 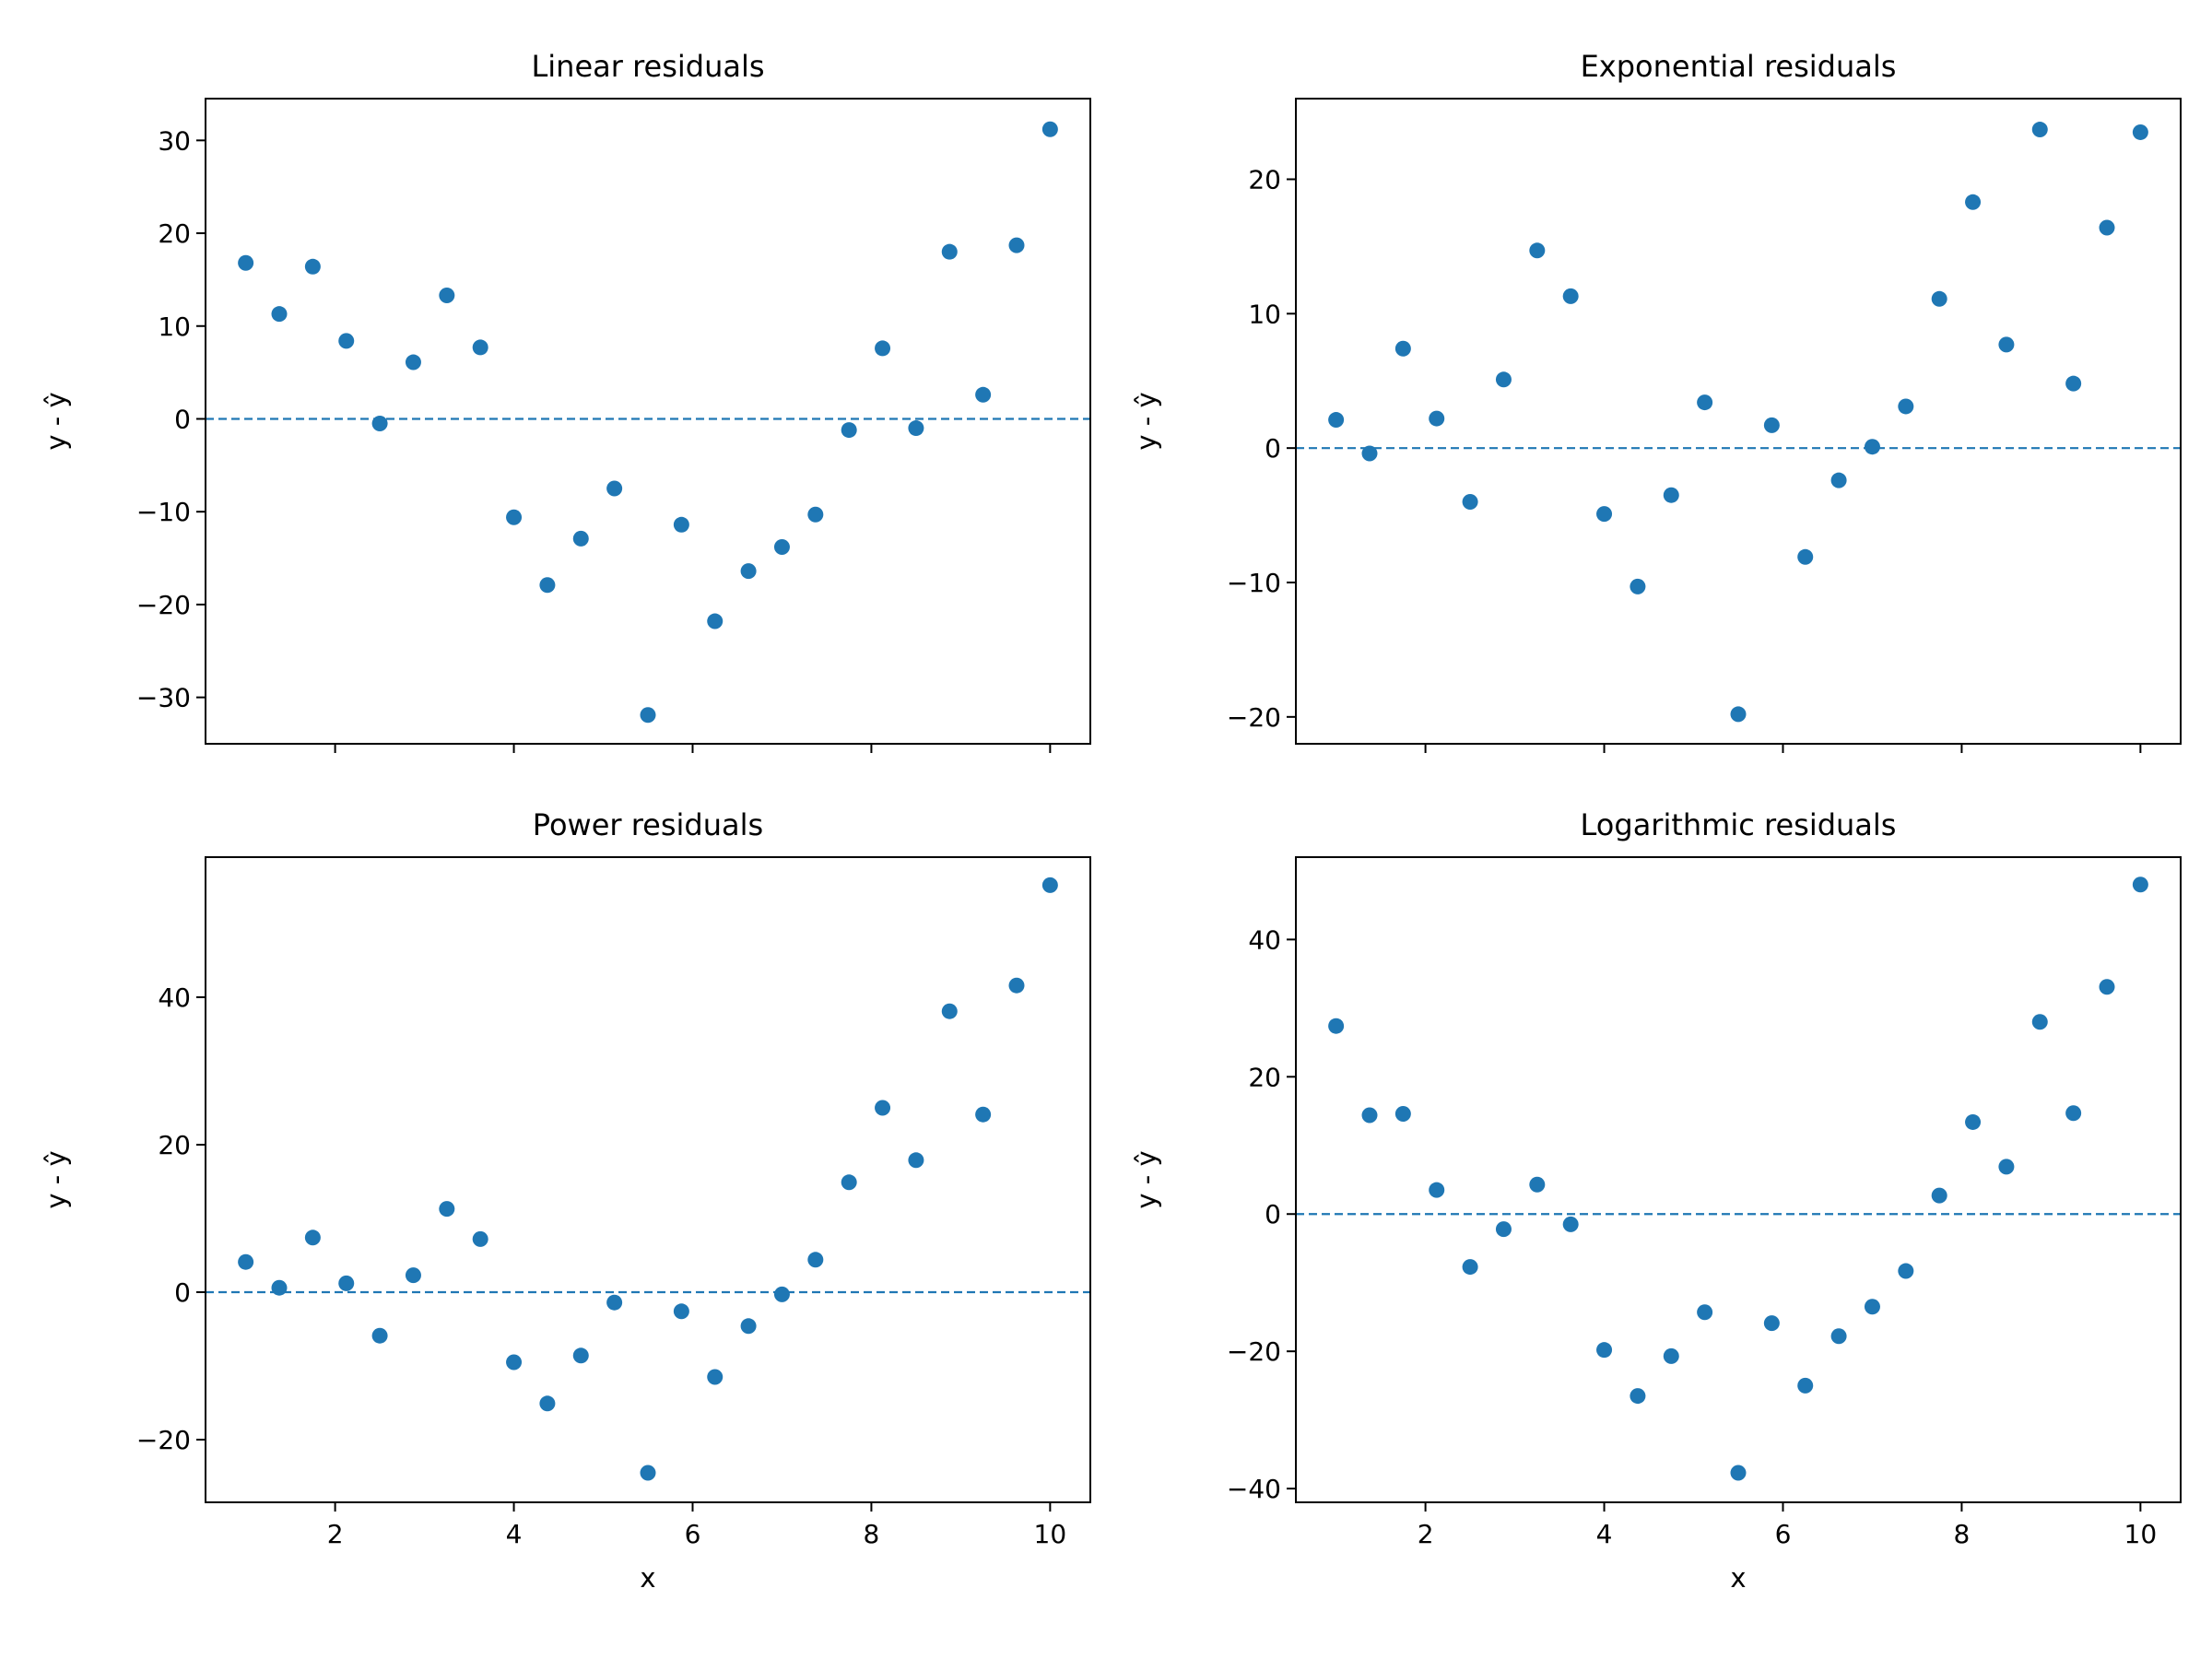 I want to click on subplot-title: Linear residuals, so click(x=647, y=66).